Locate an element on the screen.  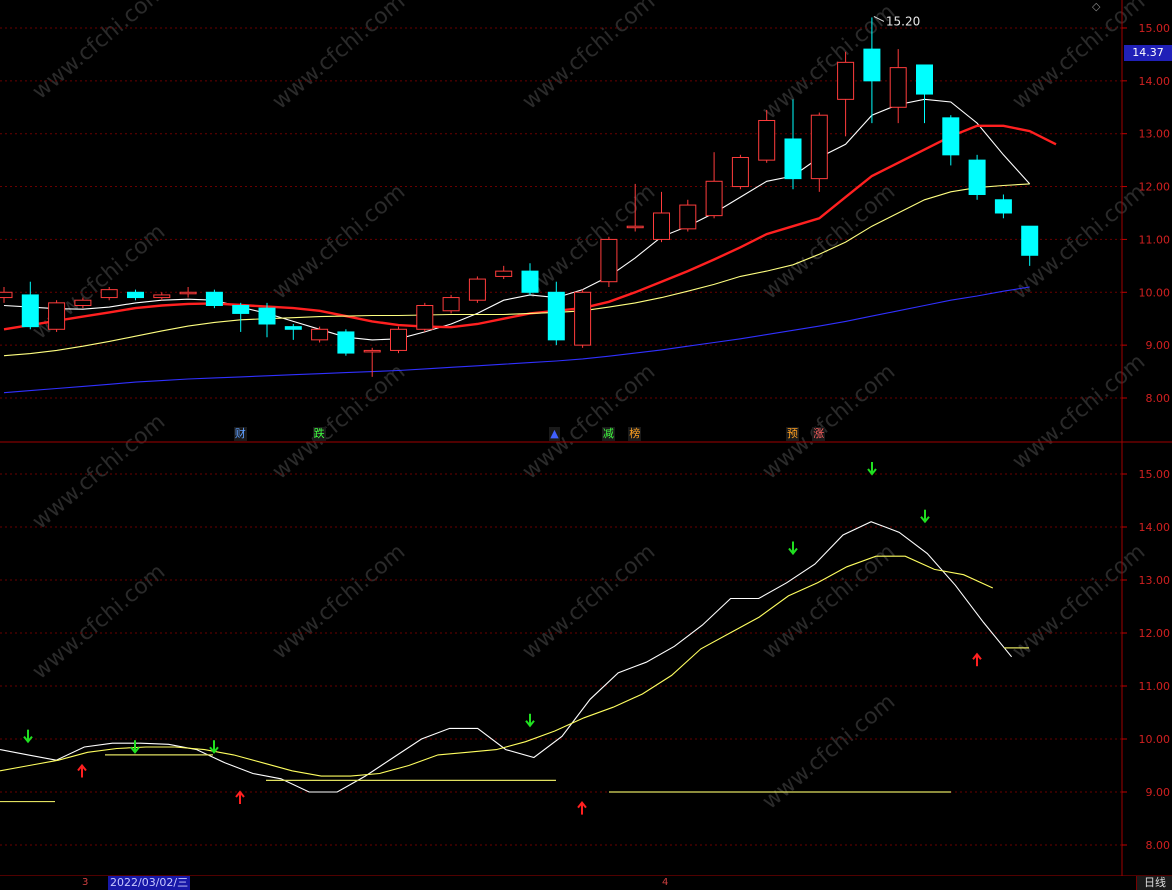
month-label-apr: 4 is located at coordinates (665, 882).